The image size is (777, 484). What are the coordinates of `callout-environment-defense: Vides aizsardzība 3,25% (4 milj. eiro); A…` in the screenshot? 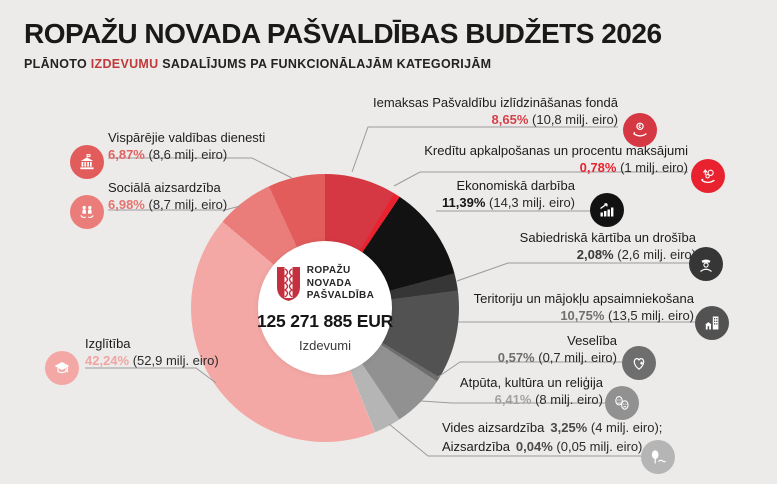 It's located at (552, 437).